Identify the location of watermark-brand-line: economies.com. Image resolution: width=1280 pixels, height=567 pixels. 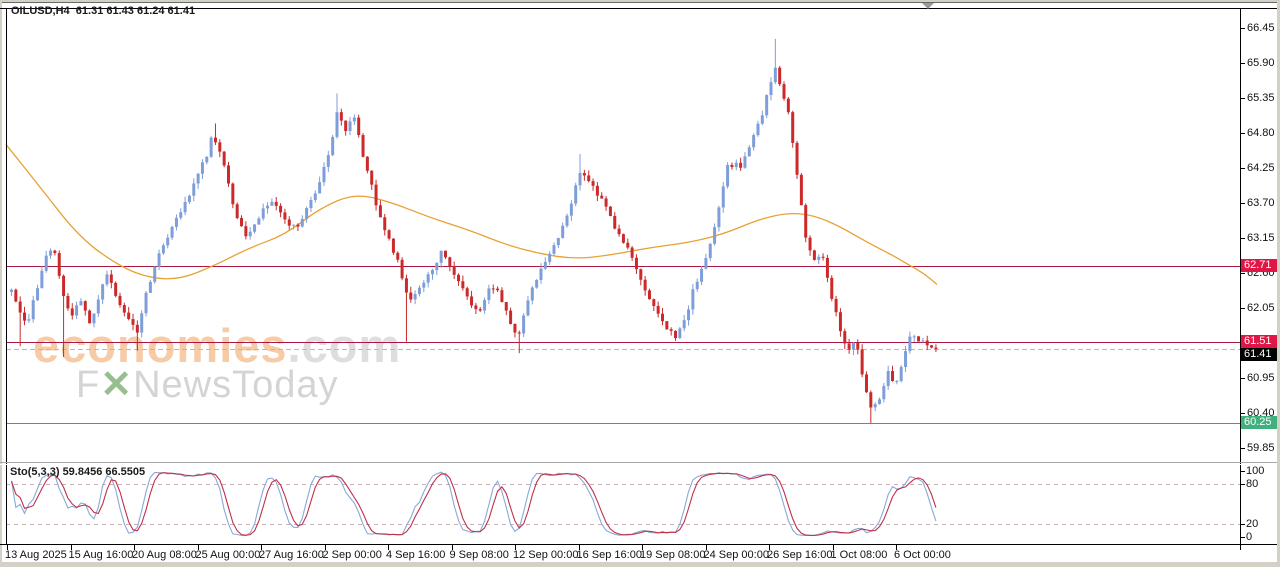
(217, 345).